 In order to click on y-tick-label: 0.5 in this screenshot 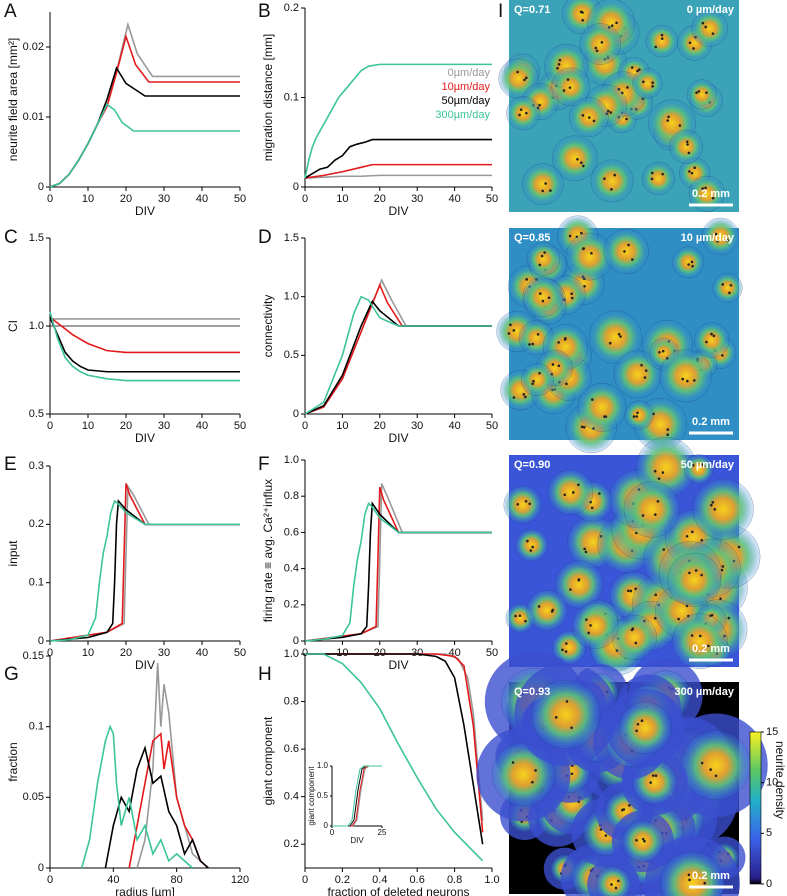, I will do `click(36, 414)`.